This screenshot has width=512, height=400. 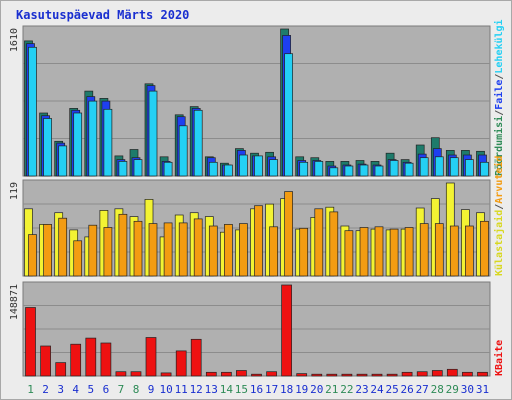 What do you see at coordinates (227, 389) in the screenshot?
I see `x-tick-label-14: 14` at bounding box center [227, 389].